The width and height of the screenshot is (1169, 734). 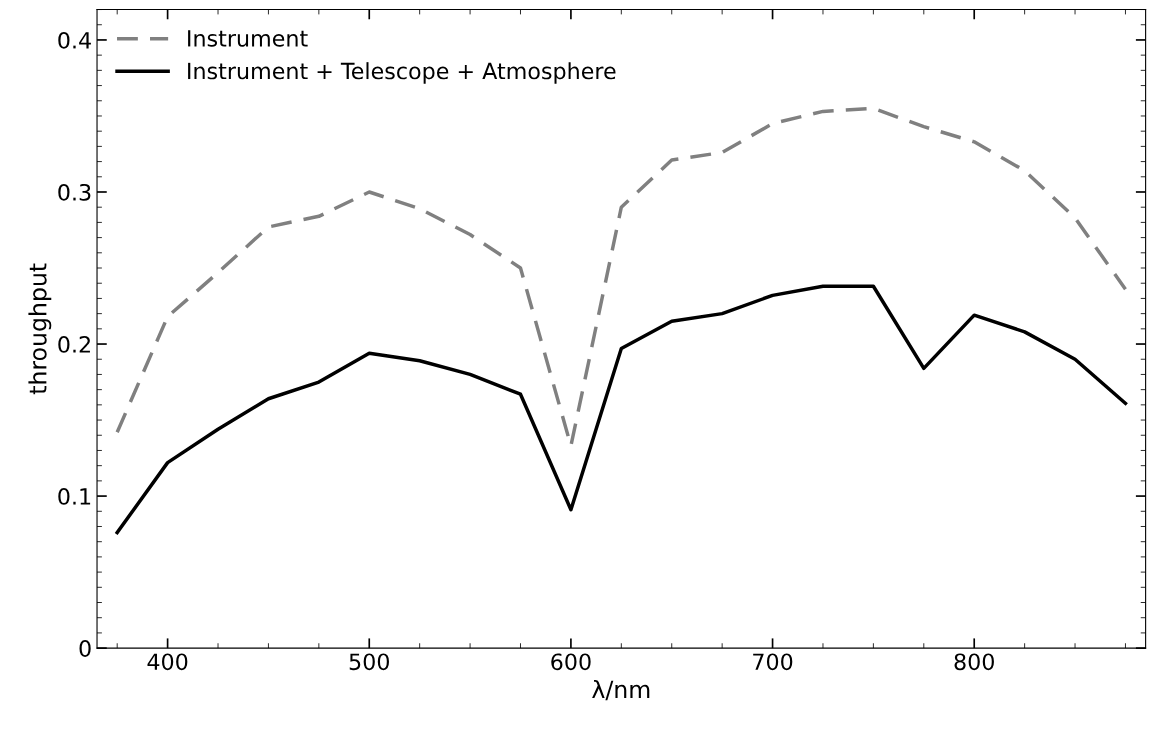 I want to click on y-axis-title: throughput, so click(x=40, y=329).